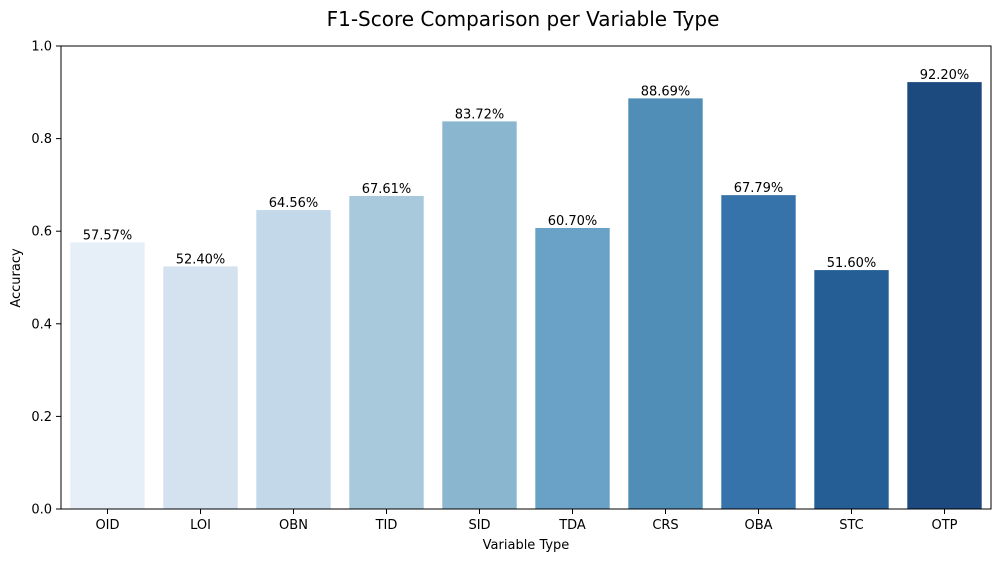 Image resolution: width=1001 pixels, height=562 pixels. What do you see at coordinates (665, 304) in the screenshot?
I see `bar-crs` at bounding box center [665, 304].